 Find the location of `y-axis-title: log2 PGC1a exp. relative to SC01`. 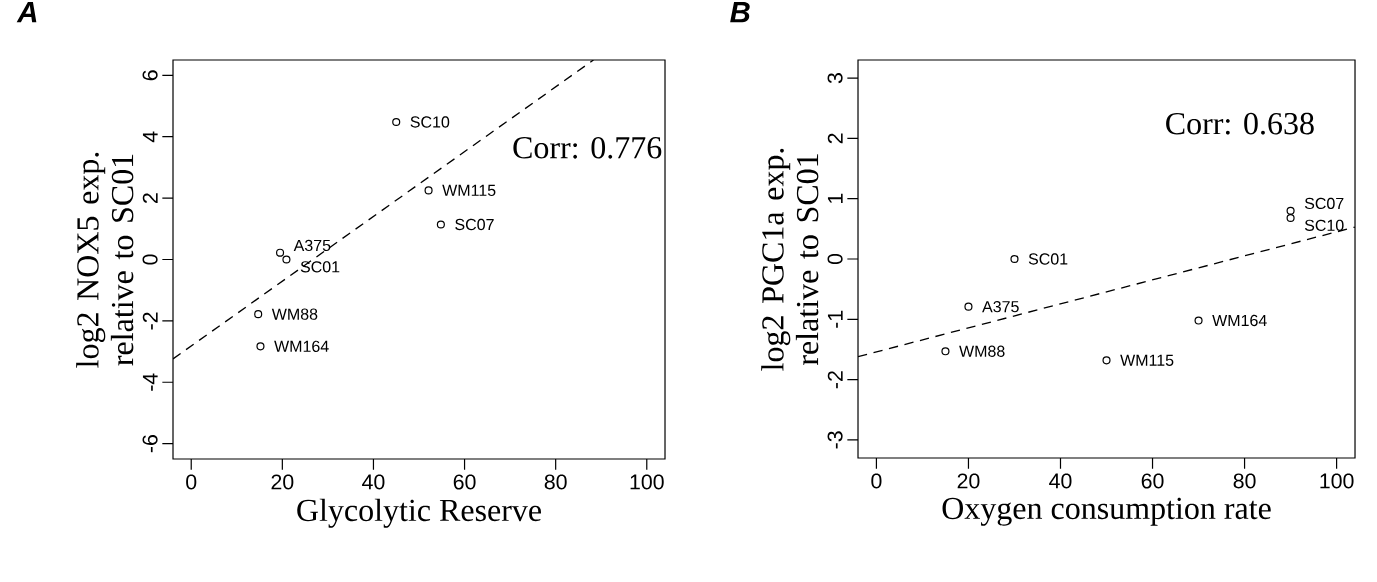

y-axis-title: log2 PGC1a exp. relative to SC01 is located at coordinates (790, 259).